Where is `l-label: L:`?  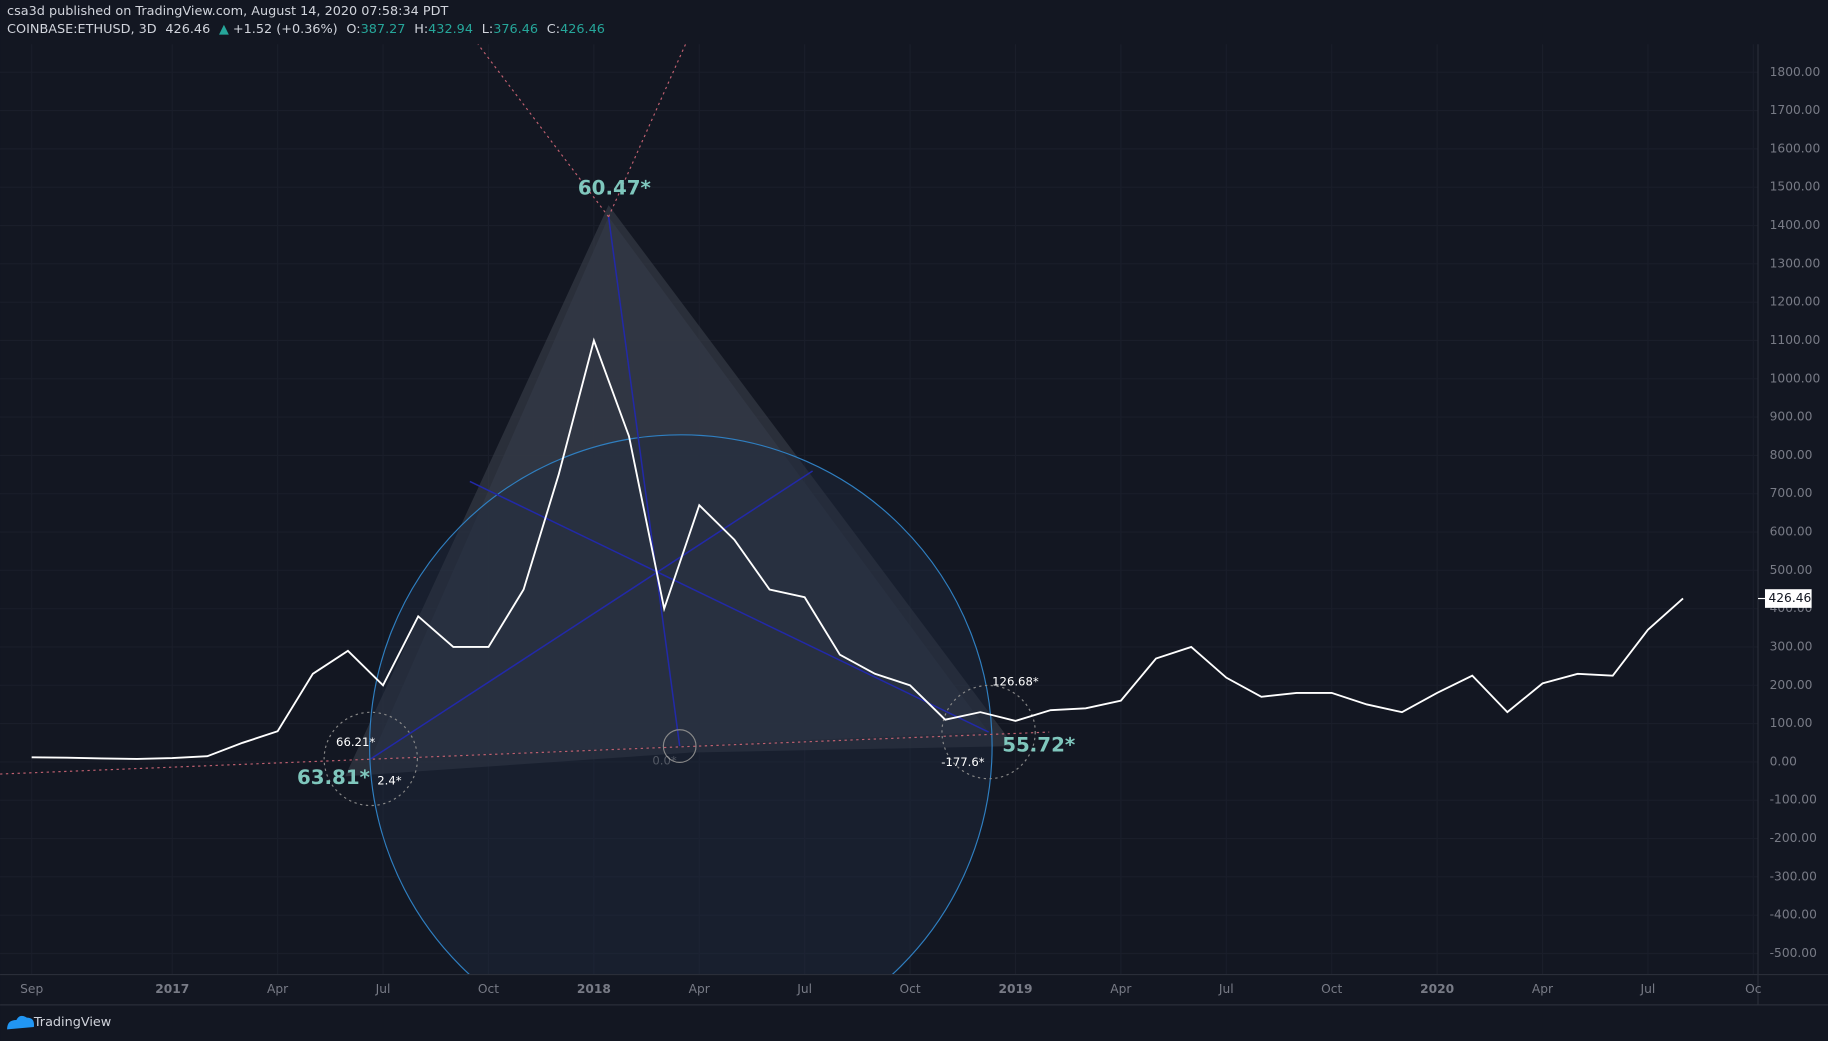
l-label: L: is located at coordinates (487, 29).